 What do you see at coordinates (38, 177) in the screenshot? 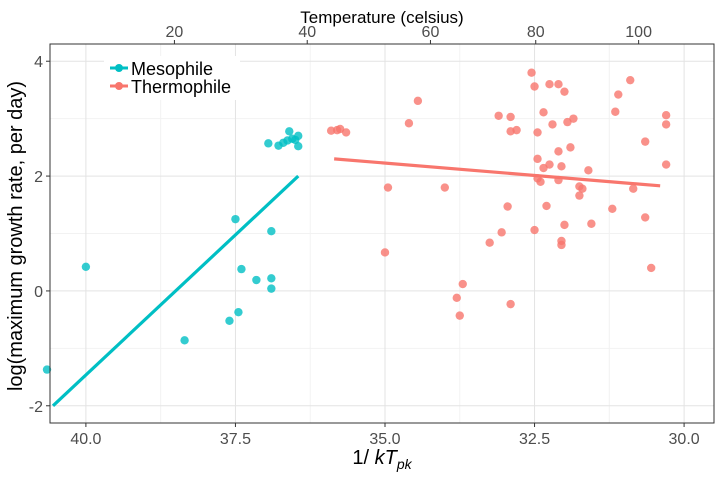
I see `y-tick-label: 2` at bounding box center [38, 177].